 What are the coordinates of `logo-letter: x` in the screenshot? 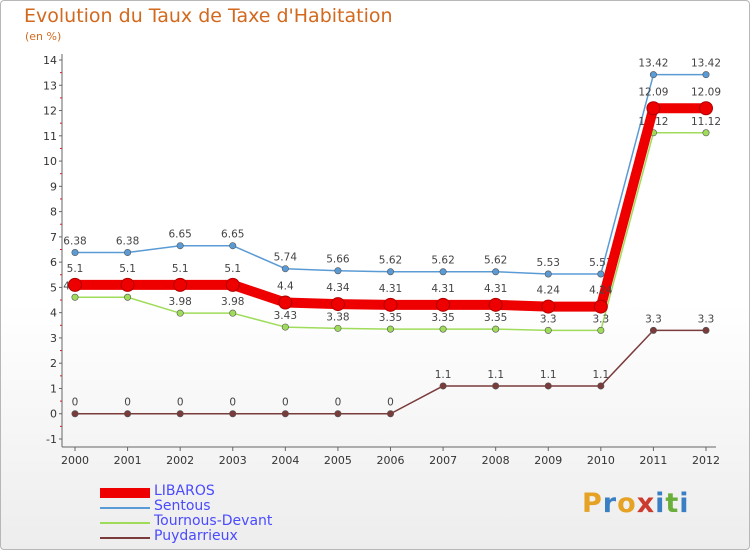 It's located at (646, 503).